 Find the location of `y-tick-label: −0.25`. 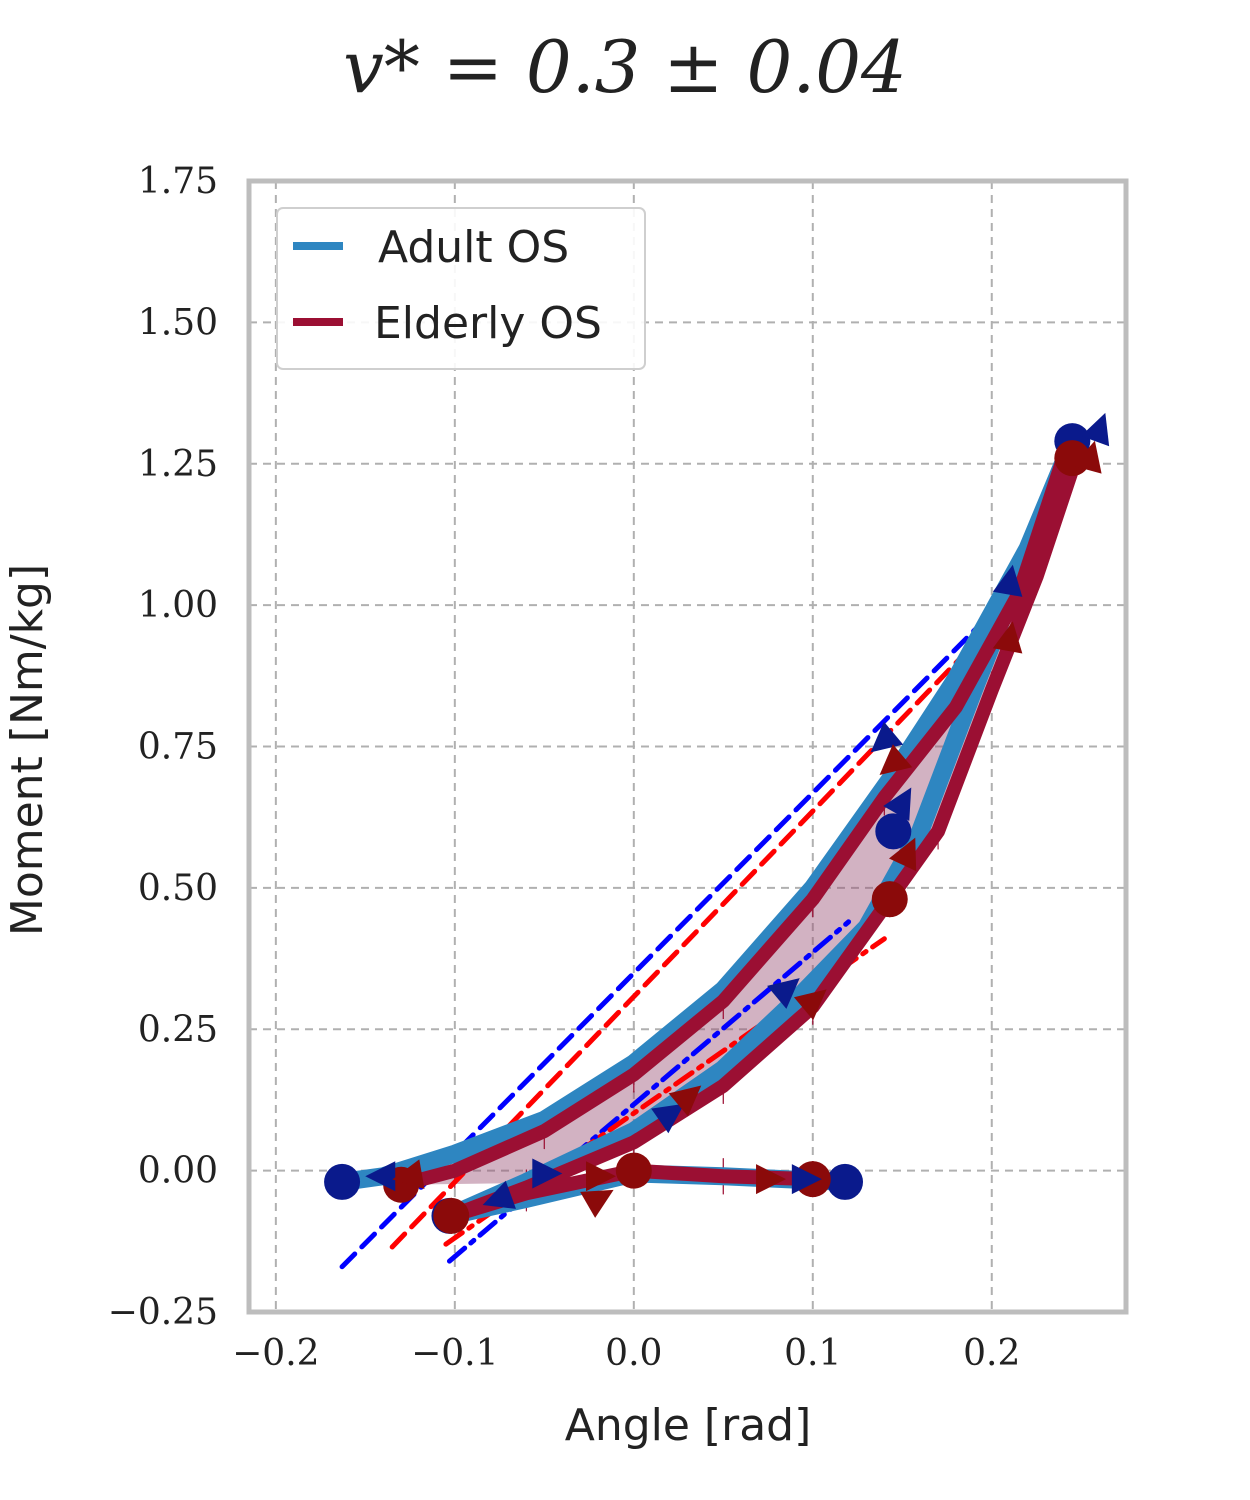

y-tick-label: −0.25 is located at coordinates (163, 1312).